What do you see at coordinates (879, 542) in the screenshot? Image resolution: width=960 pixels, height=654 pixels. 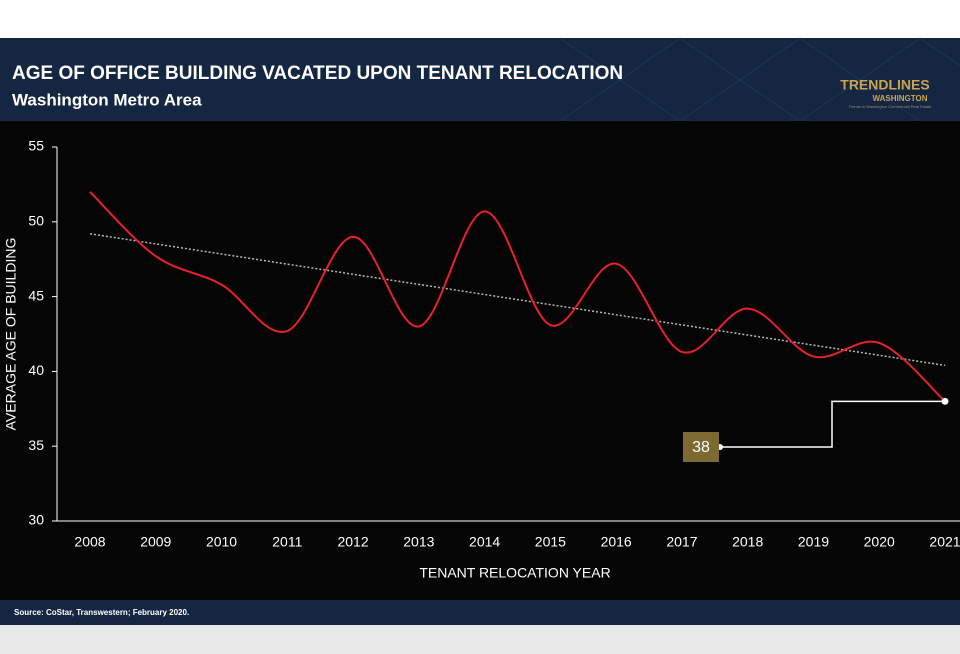 I see `x-tick-label: 2020` at bounding box center [879, 542].